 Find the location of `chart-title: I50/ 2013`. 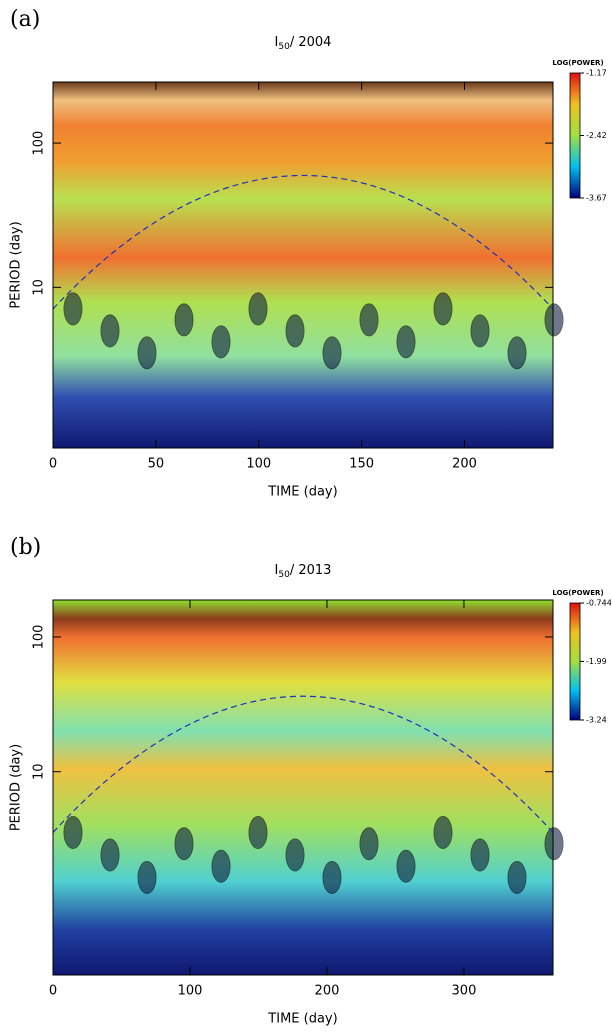

chart-title: I50/ 2013 is located at coordinates (303, 571).